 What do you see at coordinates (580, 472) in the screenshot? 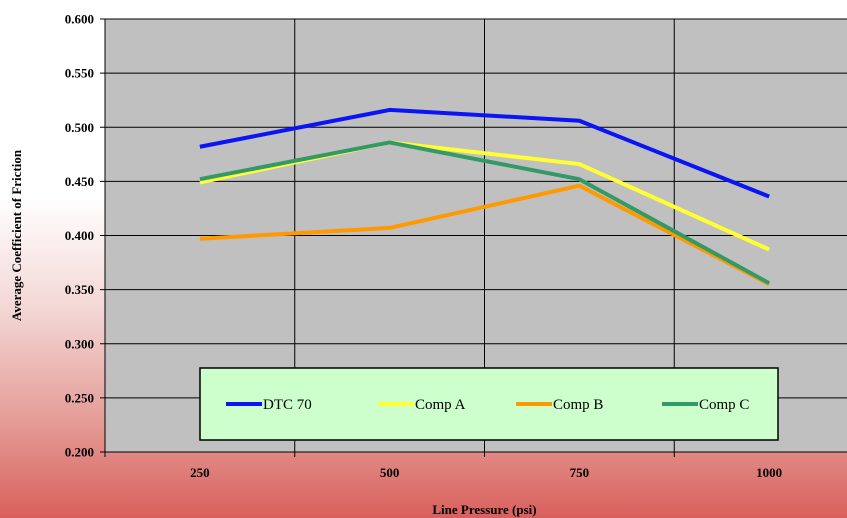
I see `x-tick-label: 750` at bounding box center [580, 472].